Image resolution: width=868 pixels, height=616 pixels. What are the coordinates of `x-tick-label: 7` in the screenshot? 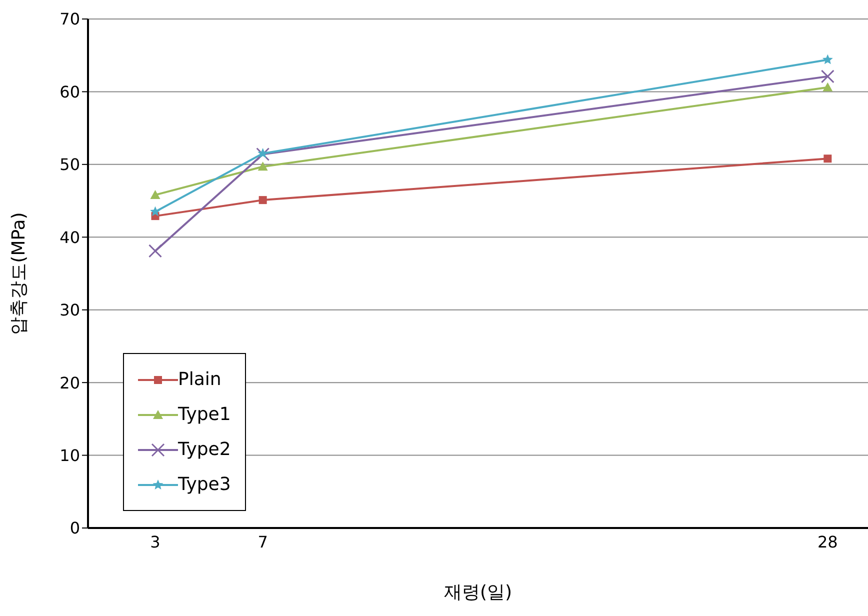 It's located at (263, 542).